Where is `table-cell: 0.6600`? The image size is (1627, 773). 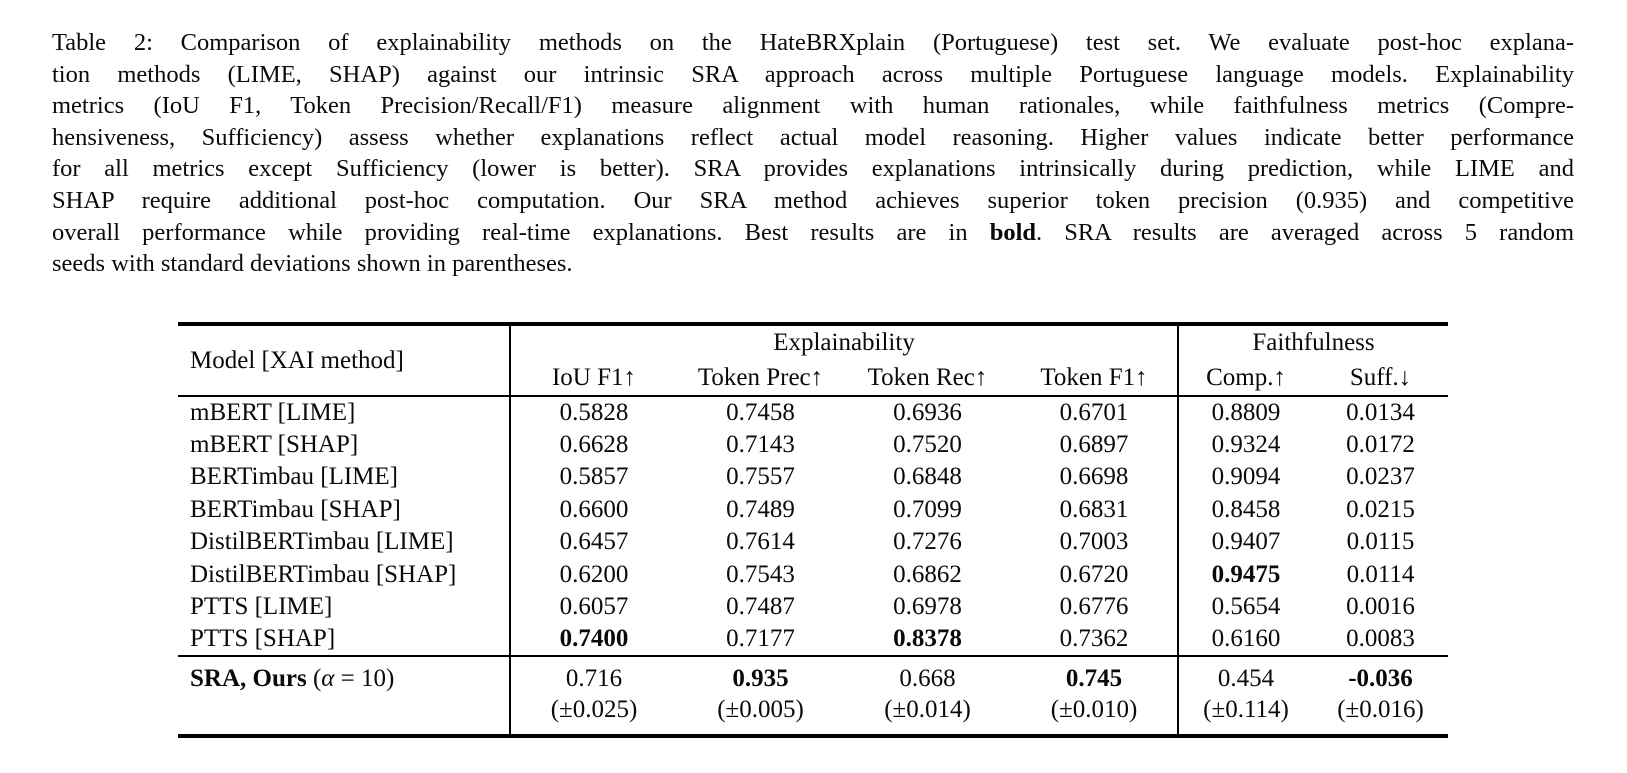
table-cell: 0.6600 is located at coordinates (593, 509).